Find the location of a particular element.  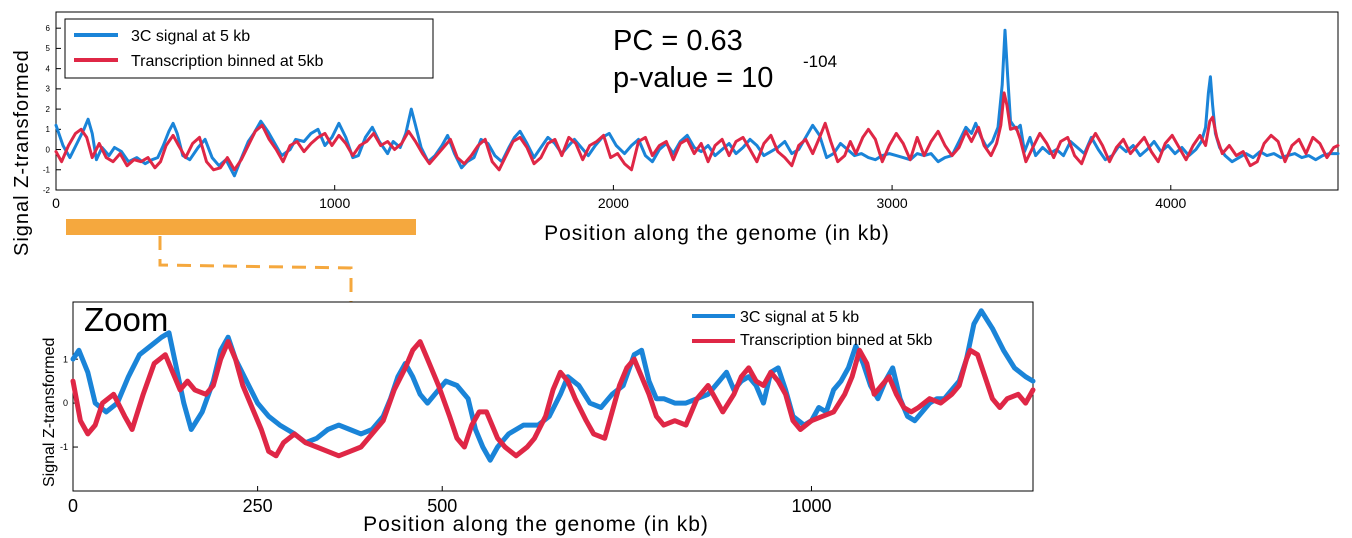

main-y-tick-label: 1 is located at coordinates (48, 129).